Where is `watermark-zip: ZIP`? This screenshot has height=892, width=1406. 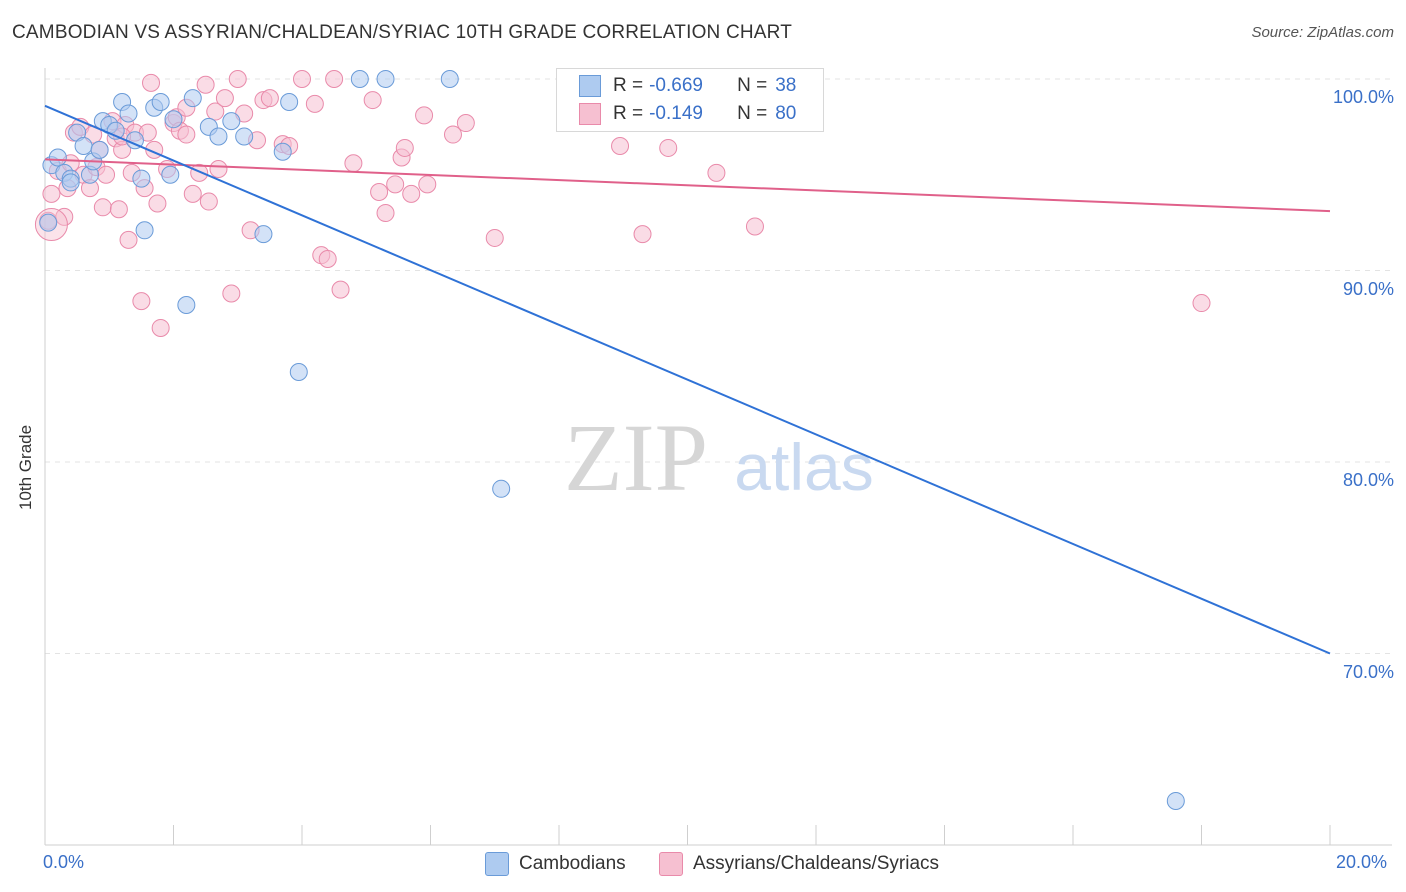
watermark-zip: ZIP is located at coordinates (636, 457).